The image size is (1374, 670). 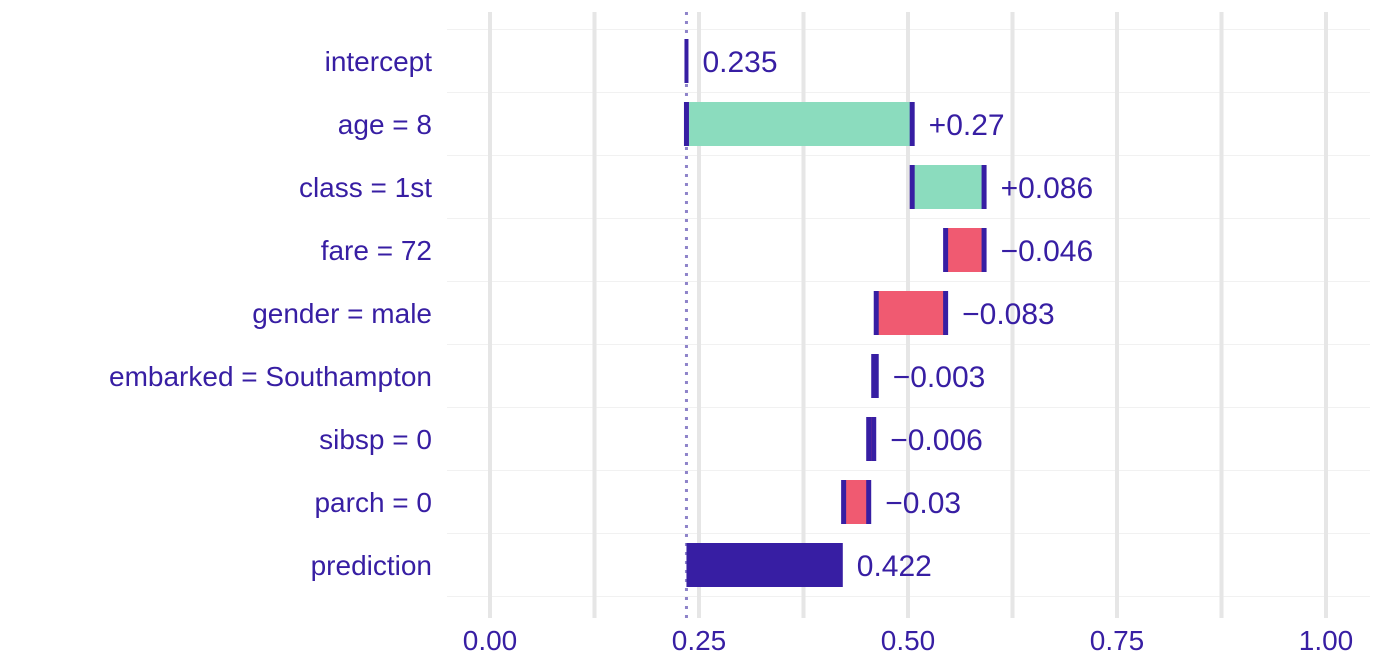 I want to click on x-tick-label: 1.00, so click(x=1326, y=640).